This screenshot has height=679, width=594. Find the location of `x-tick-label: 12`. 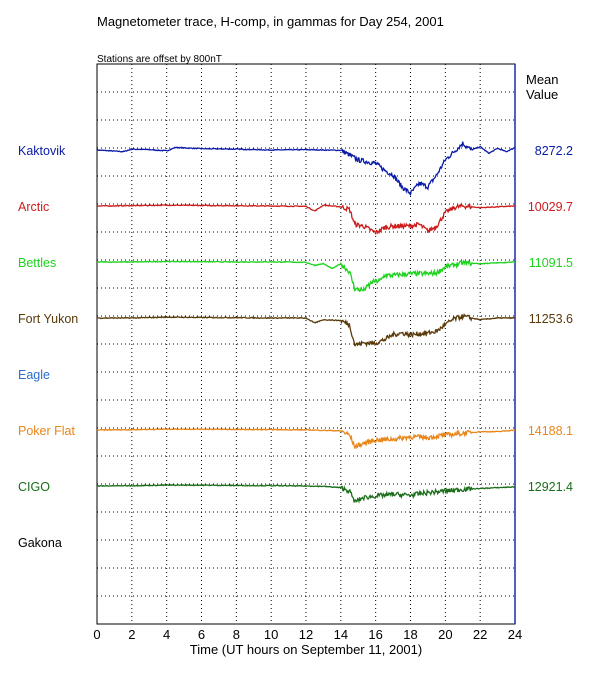

x-tick-label: 12 is located at coordinates (306, 634).